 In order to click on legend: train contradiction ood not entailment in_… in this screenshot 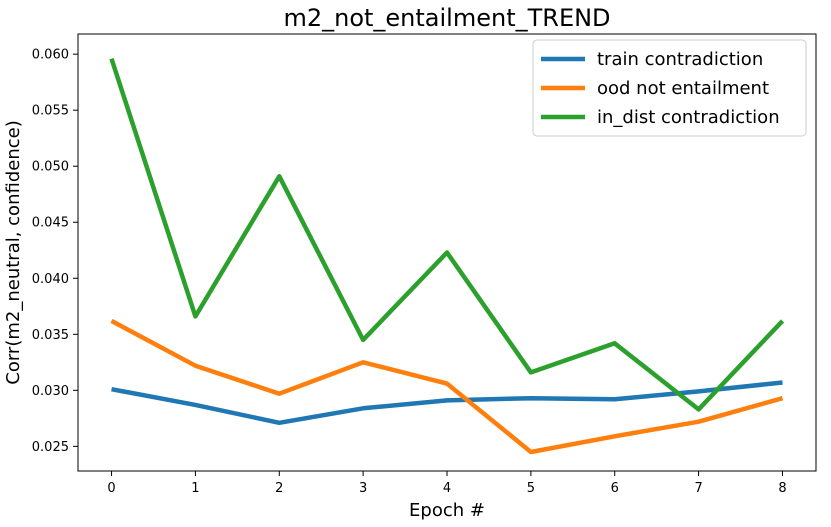, I will do `click(669, 88)`.